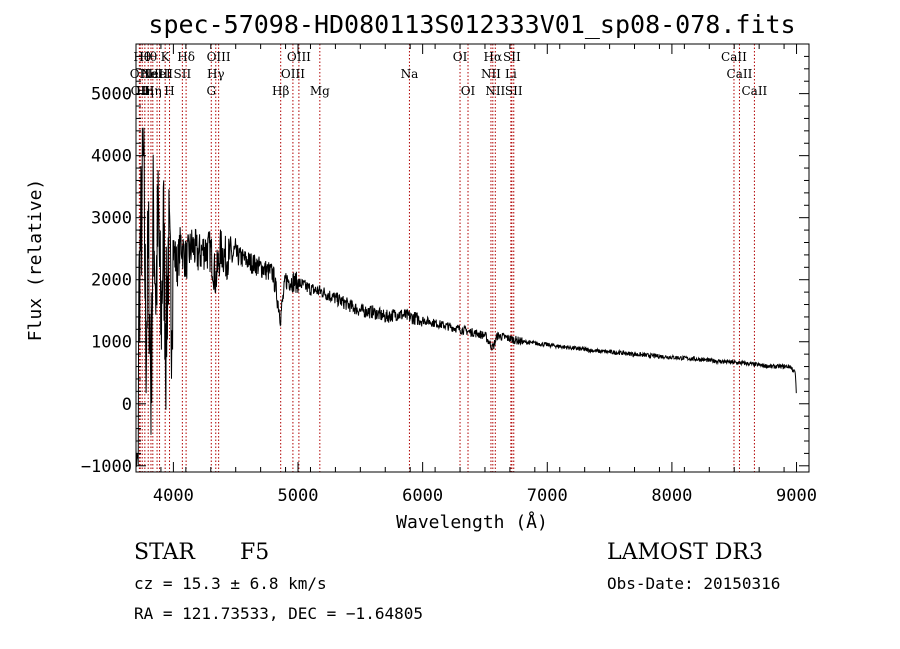 This screenshot has width=900, height=649. What do you see at coordinates (169, 91) in the screenshot?
I see `line-marker-label: H` at bounding box center [169, 91].